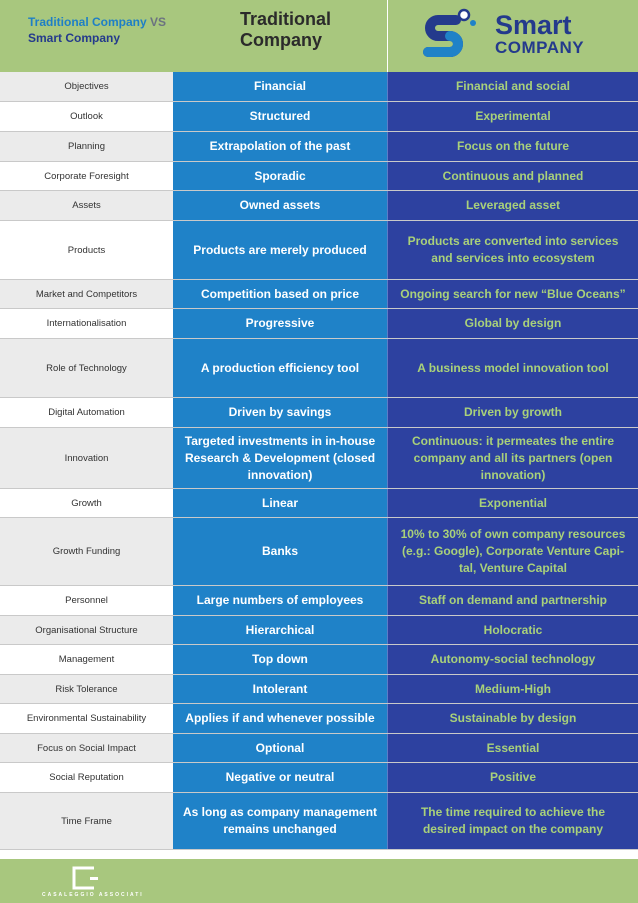 The height and width of the screenshot is (903, 638). Describe the element at coordinates (512, 630) in the screenshot. I see `smart-cell: Holocratic` at that location.